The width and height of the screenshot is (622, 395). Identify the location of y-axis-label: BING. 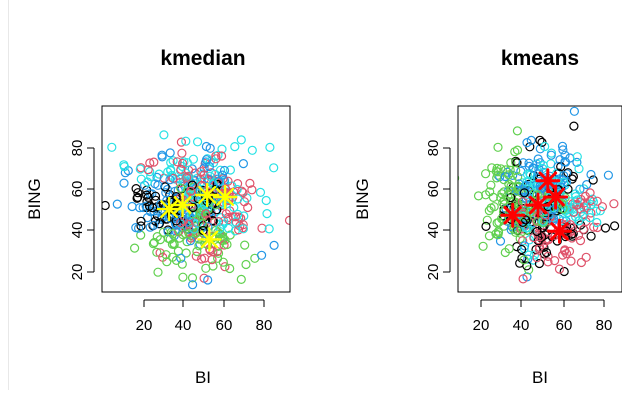
(362, 199).